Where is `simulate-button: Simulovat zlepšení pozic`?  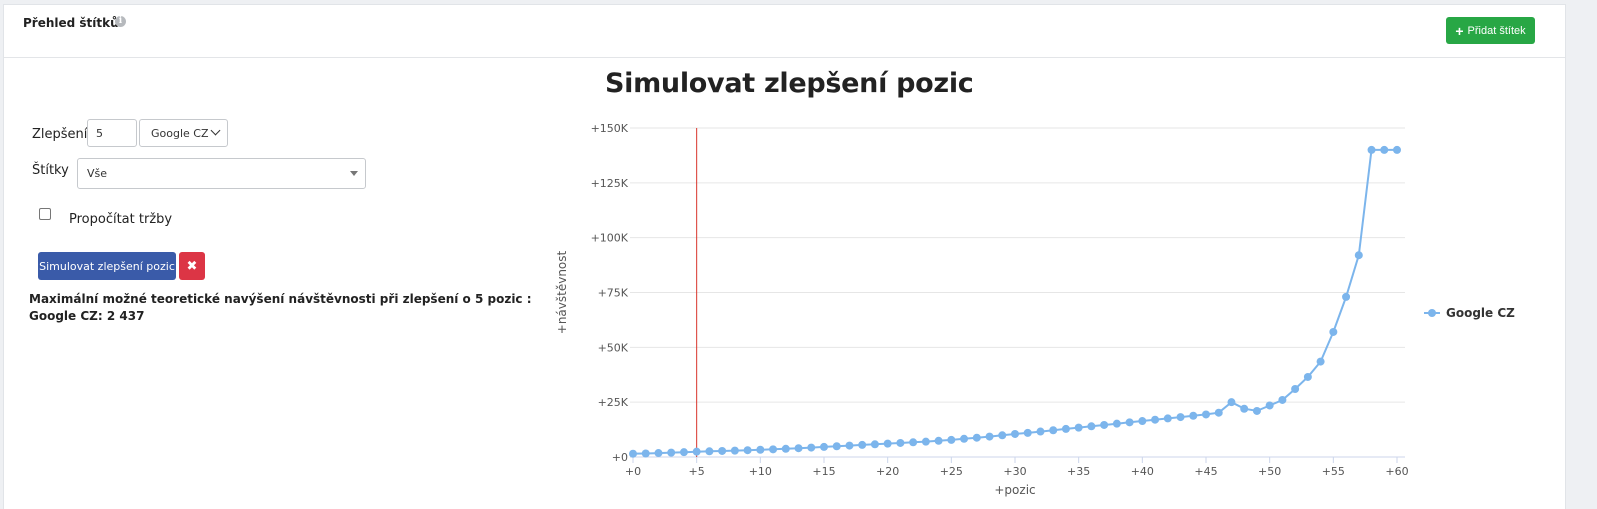 simulate-button: Simulovat zlepšení pozic is located at coordinates (107, 266).